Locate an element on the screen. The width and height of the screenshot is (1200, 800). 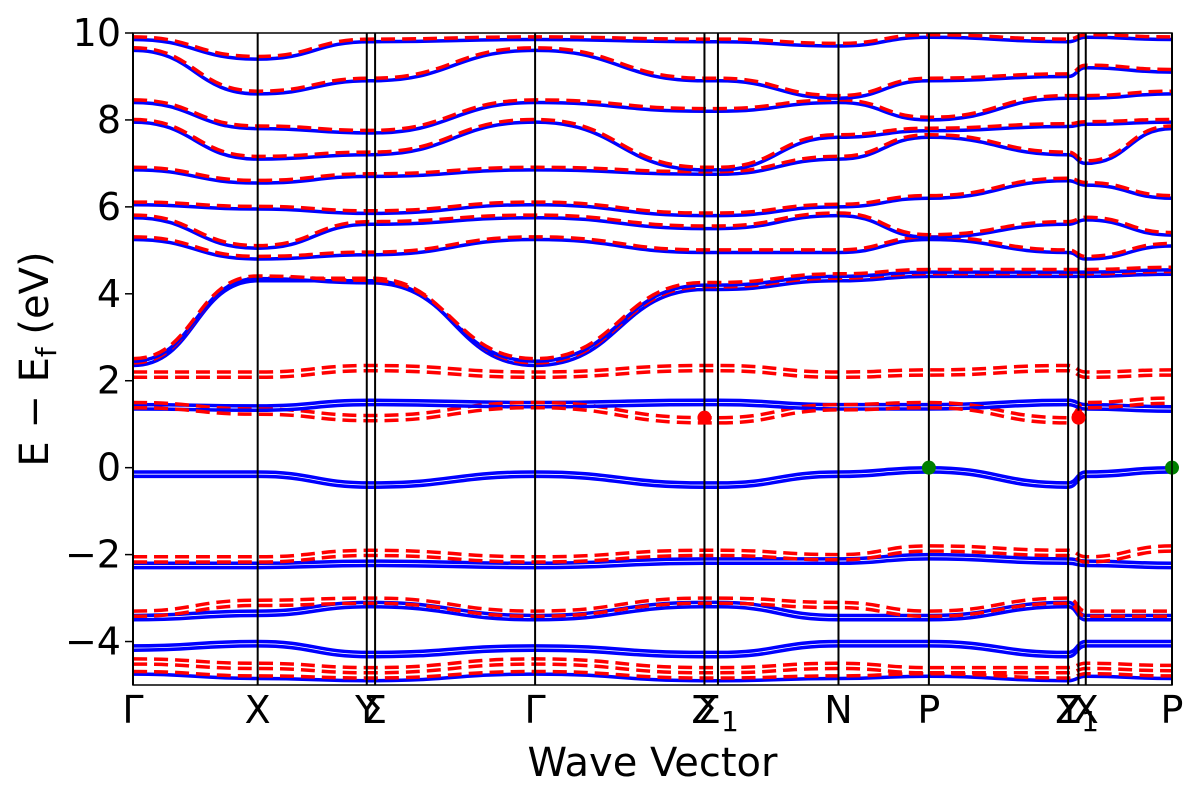
x-tick-label: Σ is located at coordinates (375, 710).